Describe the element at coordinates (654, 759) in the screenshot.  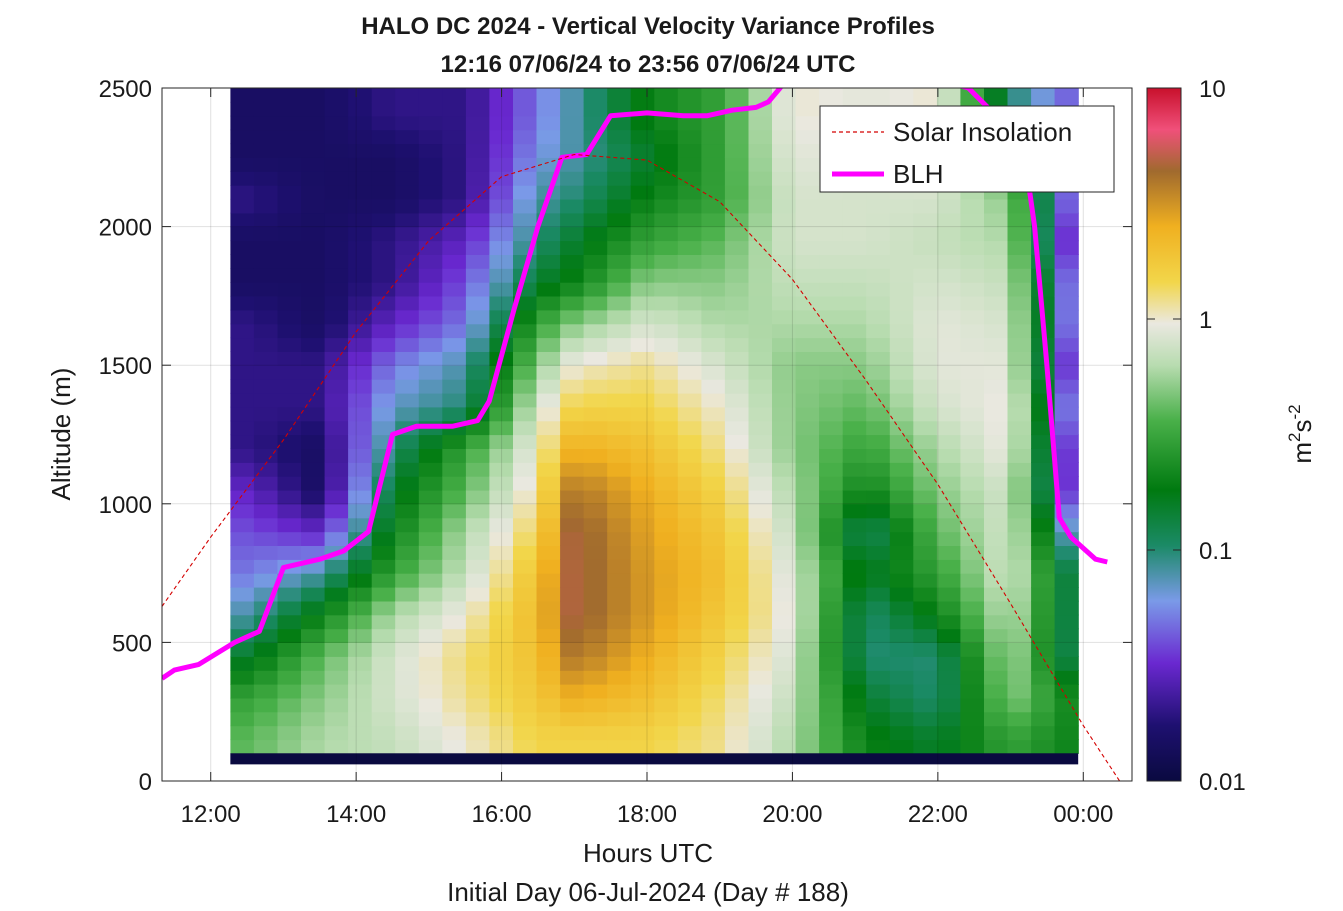
I see `heatmap-bottom-band` at that location.